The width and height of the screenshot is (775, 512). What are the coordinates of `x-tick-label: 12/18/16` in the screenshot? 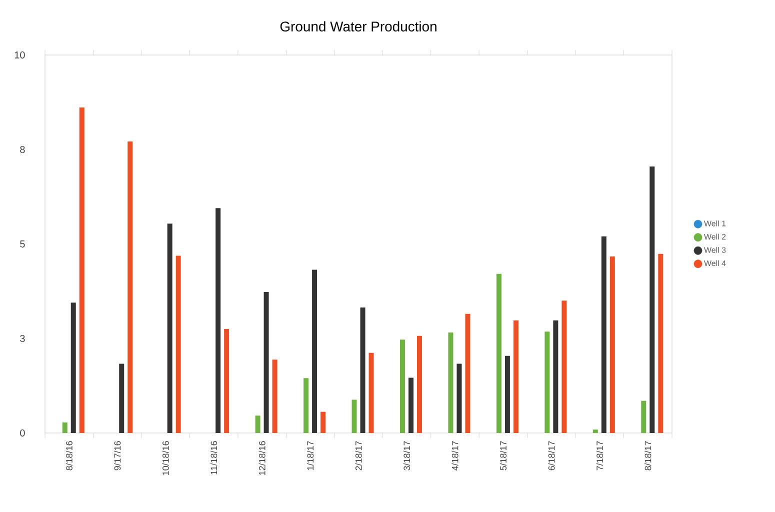 It's located at (262, 458).